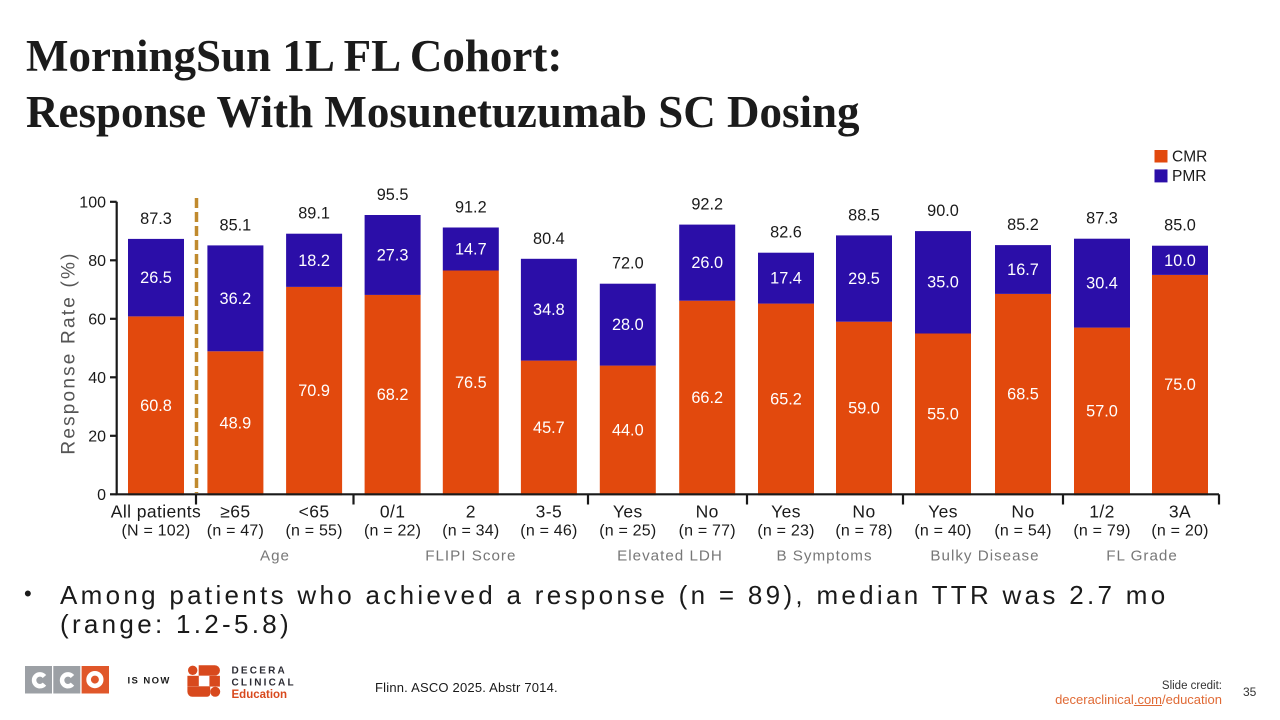 This screenshot has height=720, width=1280. I want to click on svg-text: 26.0, so click(707, 263).